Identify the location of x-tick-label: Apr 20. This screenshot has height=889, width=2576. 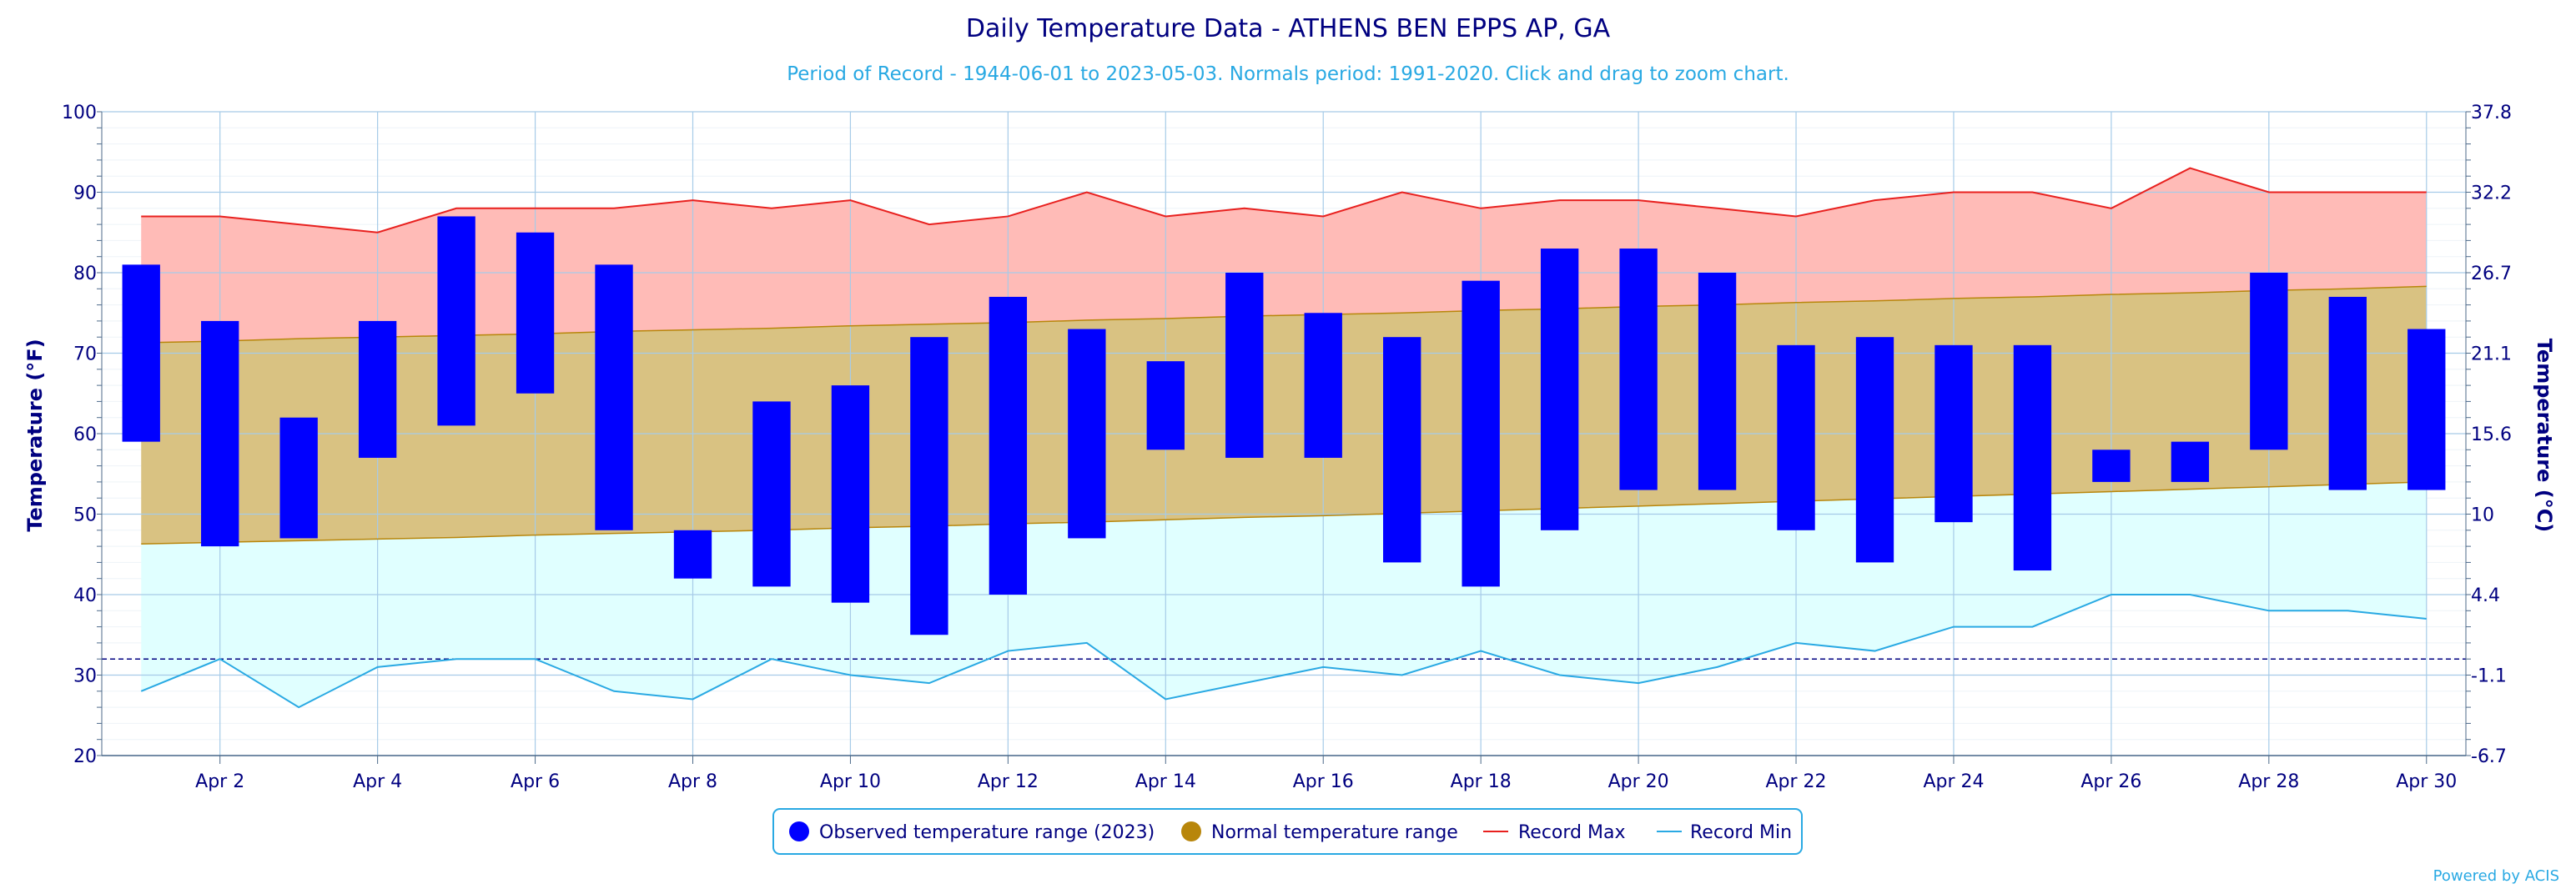
(1638, 781).